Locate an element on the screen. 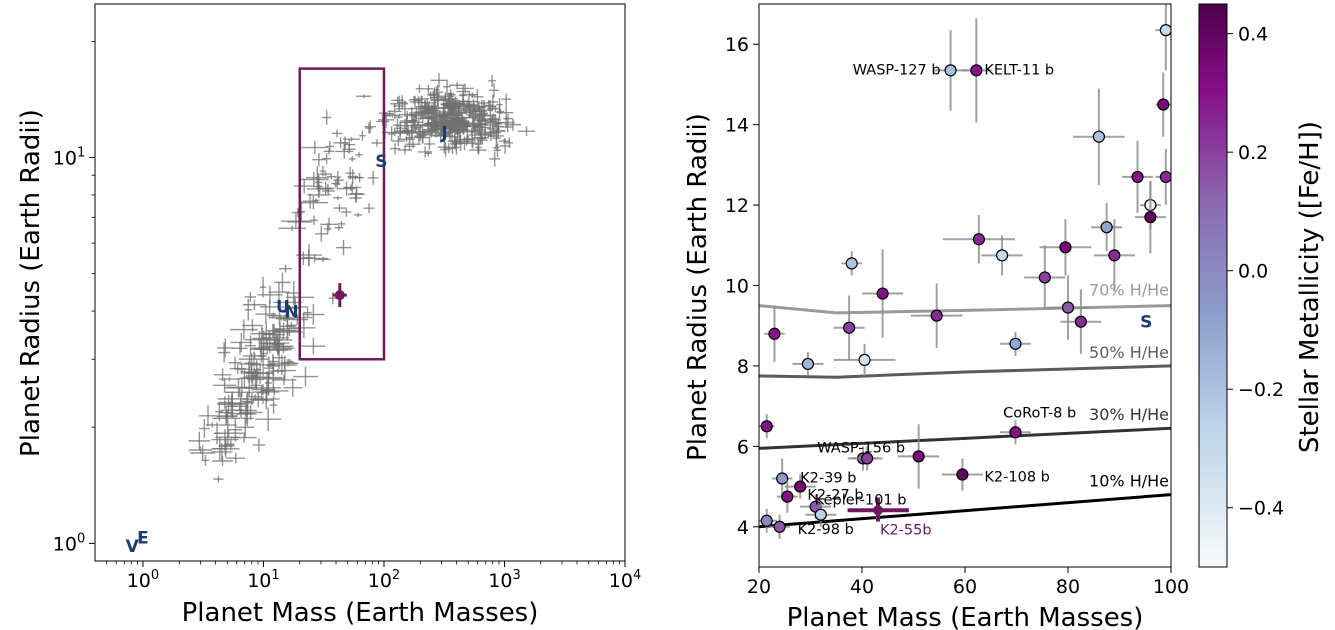 The width and height of the screenshot is (1335, 630). right-y-tick-label: 14 is located at coordinates (737, 126).